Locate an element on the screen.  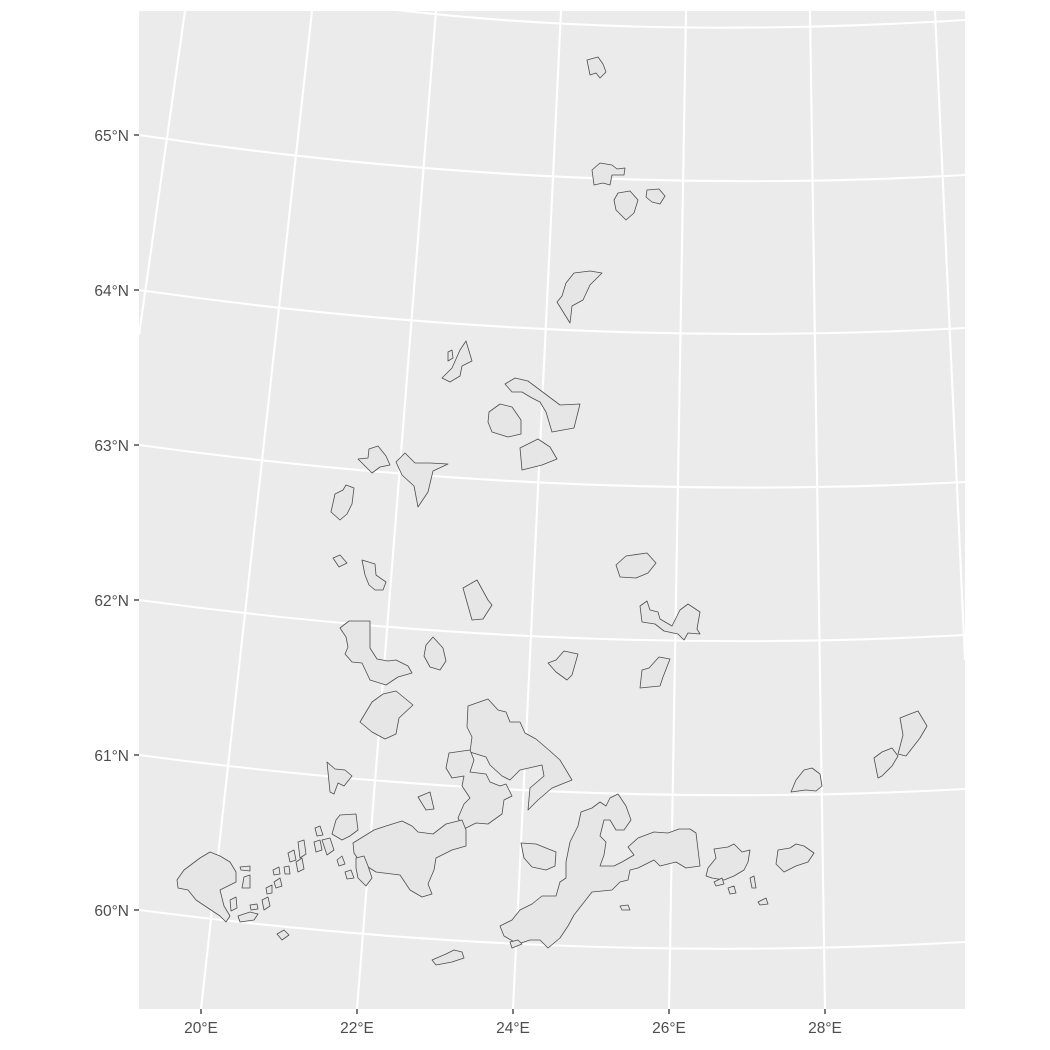
y-tick-label: 61°N is located at coordinates (111, 756).